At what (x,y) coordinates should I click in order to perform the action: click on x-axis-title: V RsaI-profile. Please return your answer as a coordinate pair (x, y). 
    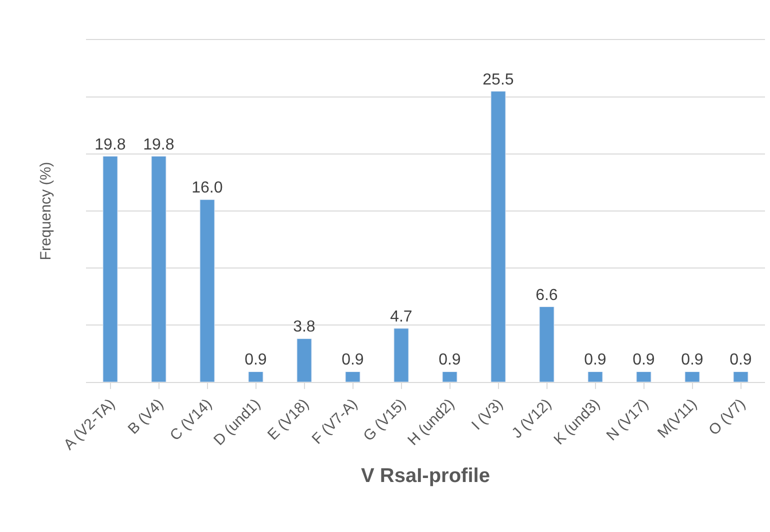
    Looking at the image, I should click on (425, 475).